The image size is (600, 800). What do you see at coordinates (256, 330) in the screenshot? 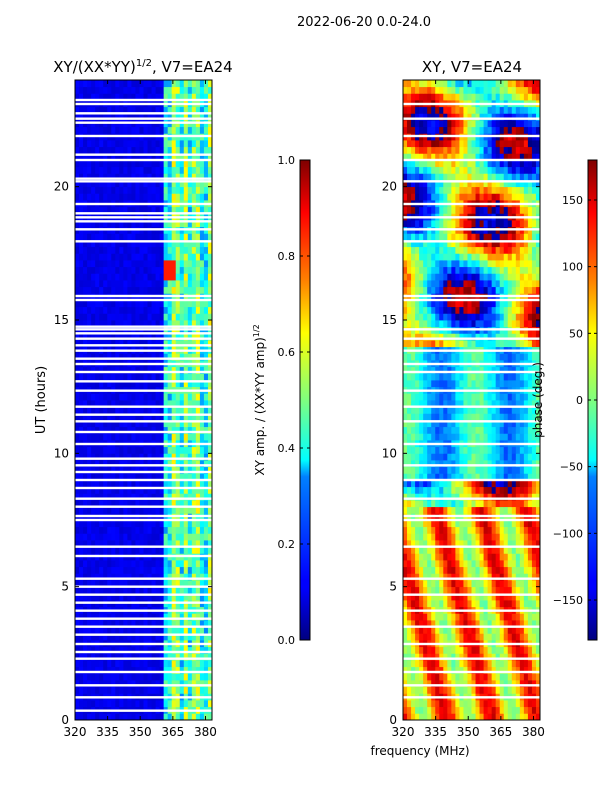
I see `amp-cbar-label-sup: 1/2` at bounding box center [256, 330].